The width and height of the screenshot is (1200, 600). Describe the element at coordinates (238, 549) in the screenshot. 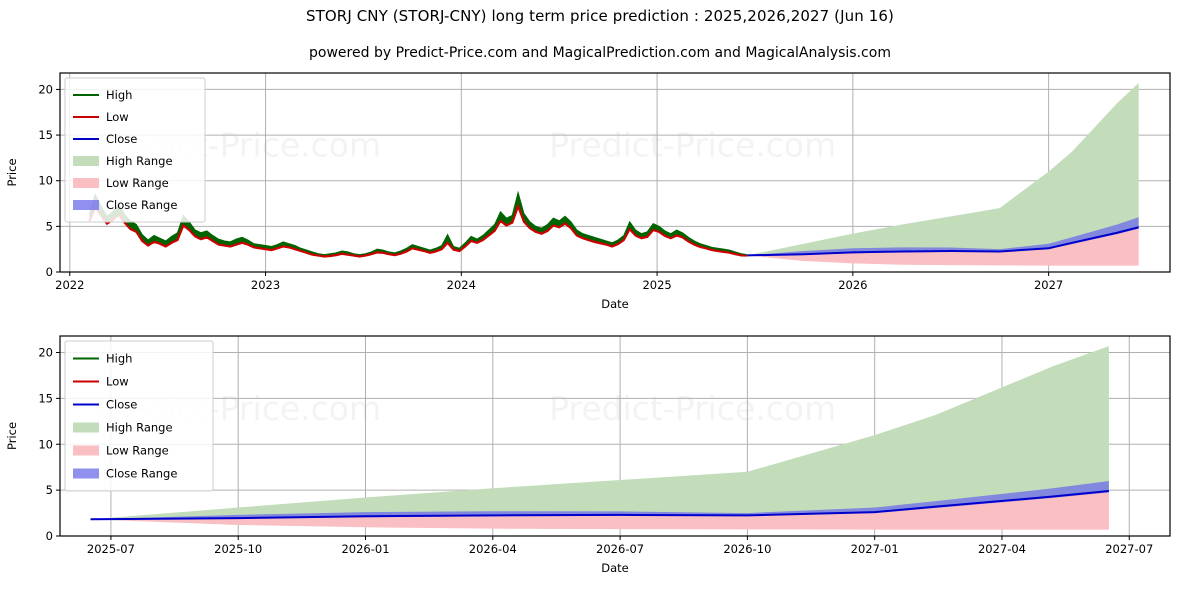

I see `x-tick-label: 2025-10` at that location.